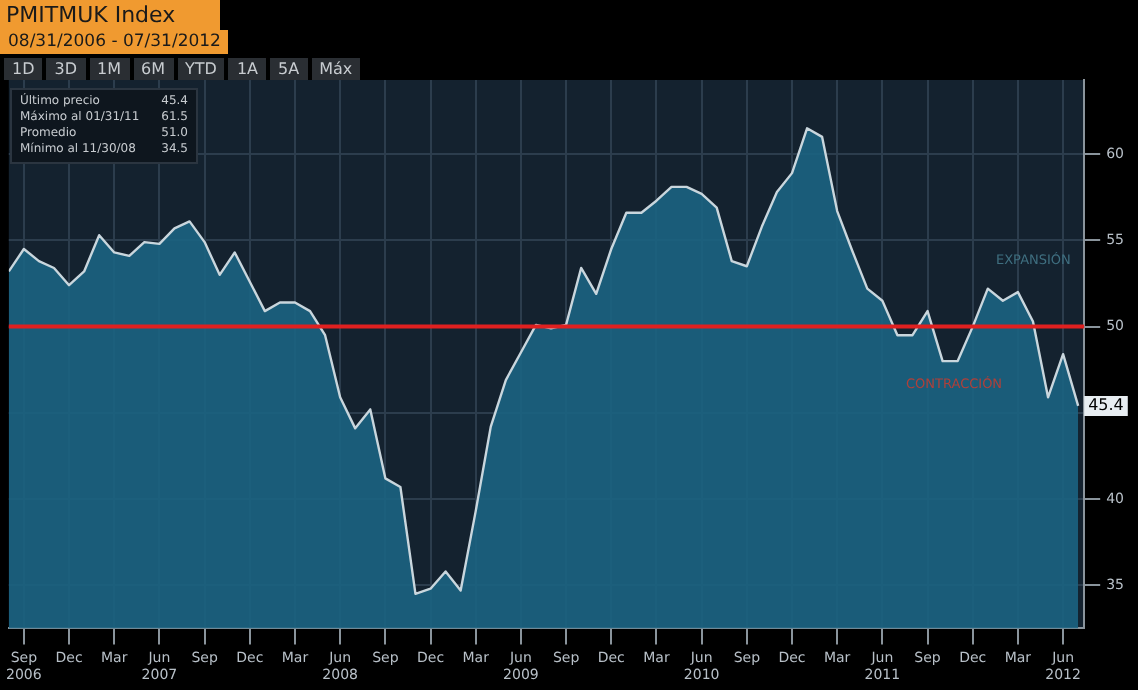  What do you see at coordinates (23, 69) in the screenshot?
I see `text: 1D` at bounding box center [23, 69].